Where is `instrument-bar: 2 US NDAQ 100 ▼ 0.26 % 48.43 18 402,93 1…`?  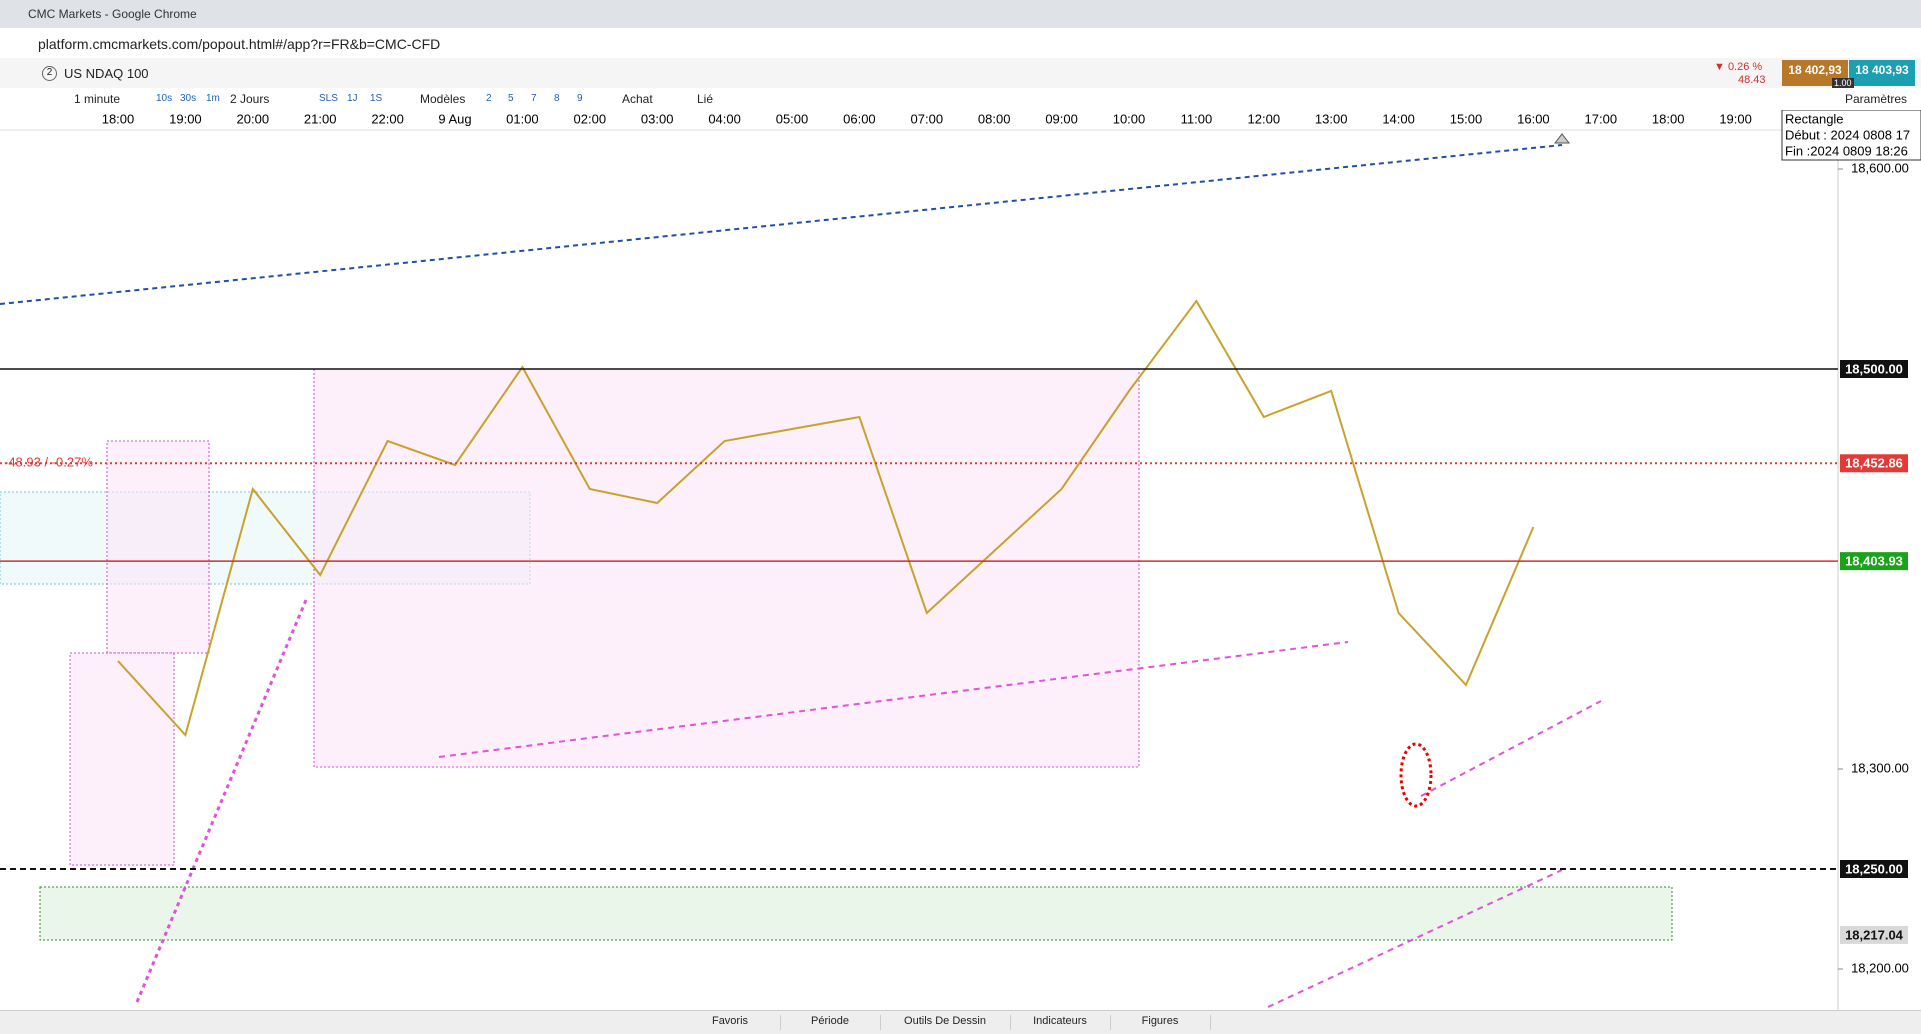 instrument-bar: 2 US NDAQ 100 ▼ 0.26 % 48.43 18 402,93 1… is located at coordinates (960, 73).